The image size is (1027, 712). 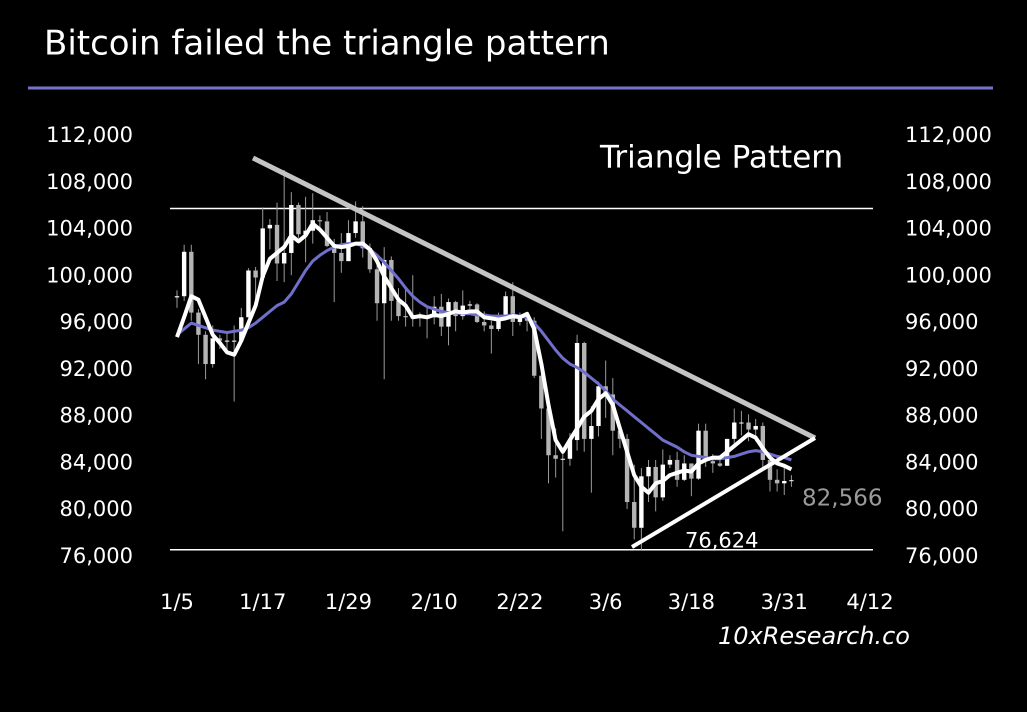 What do you see at coordinates (941, 369) in the screenshot?
I see `y2-tick-label: 92,000` at bounding box center [941, 369].